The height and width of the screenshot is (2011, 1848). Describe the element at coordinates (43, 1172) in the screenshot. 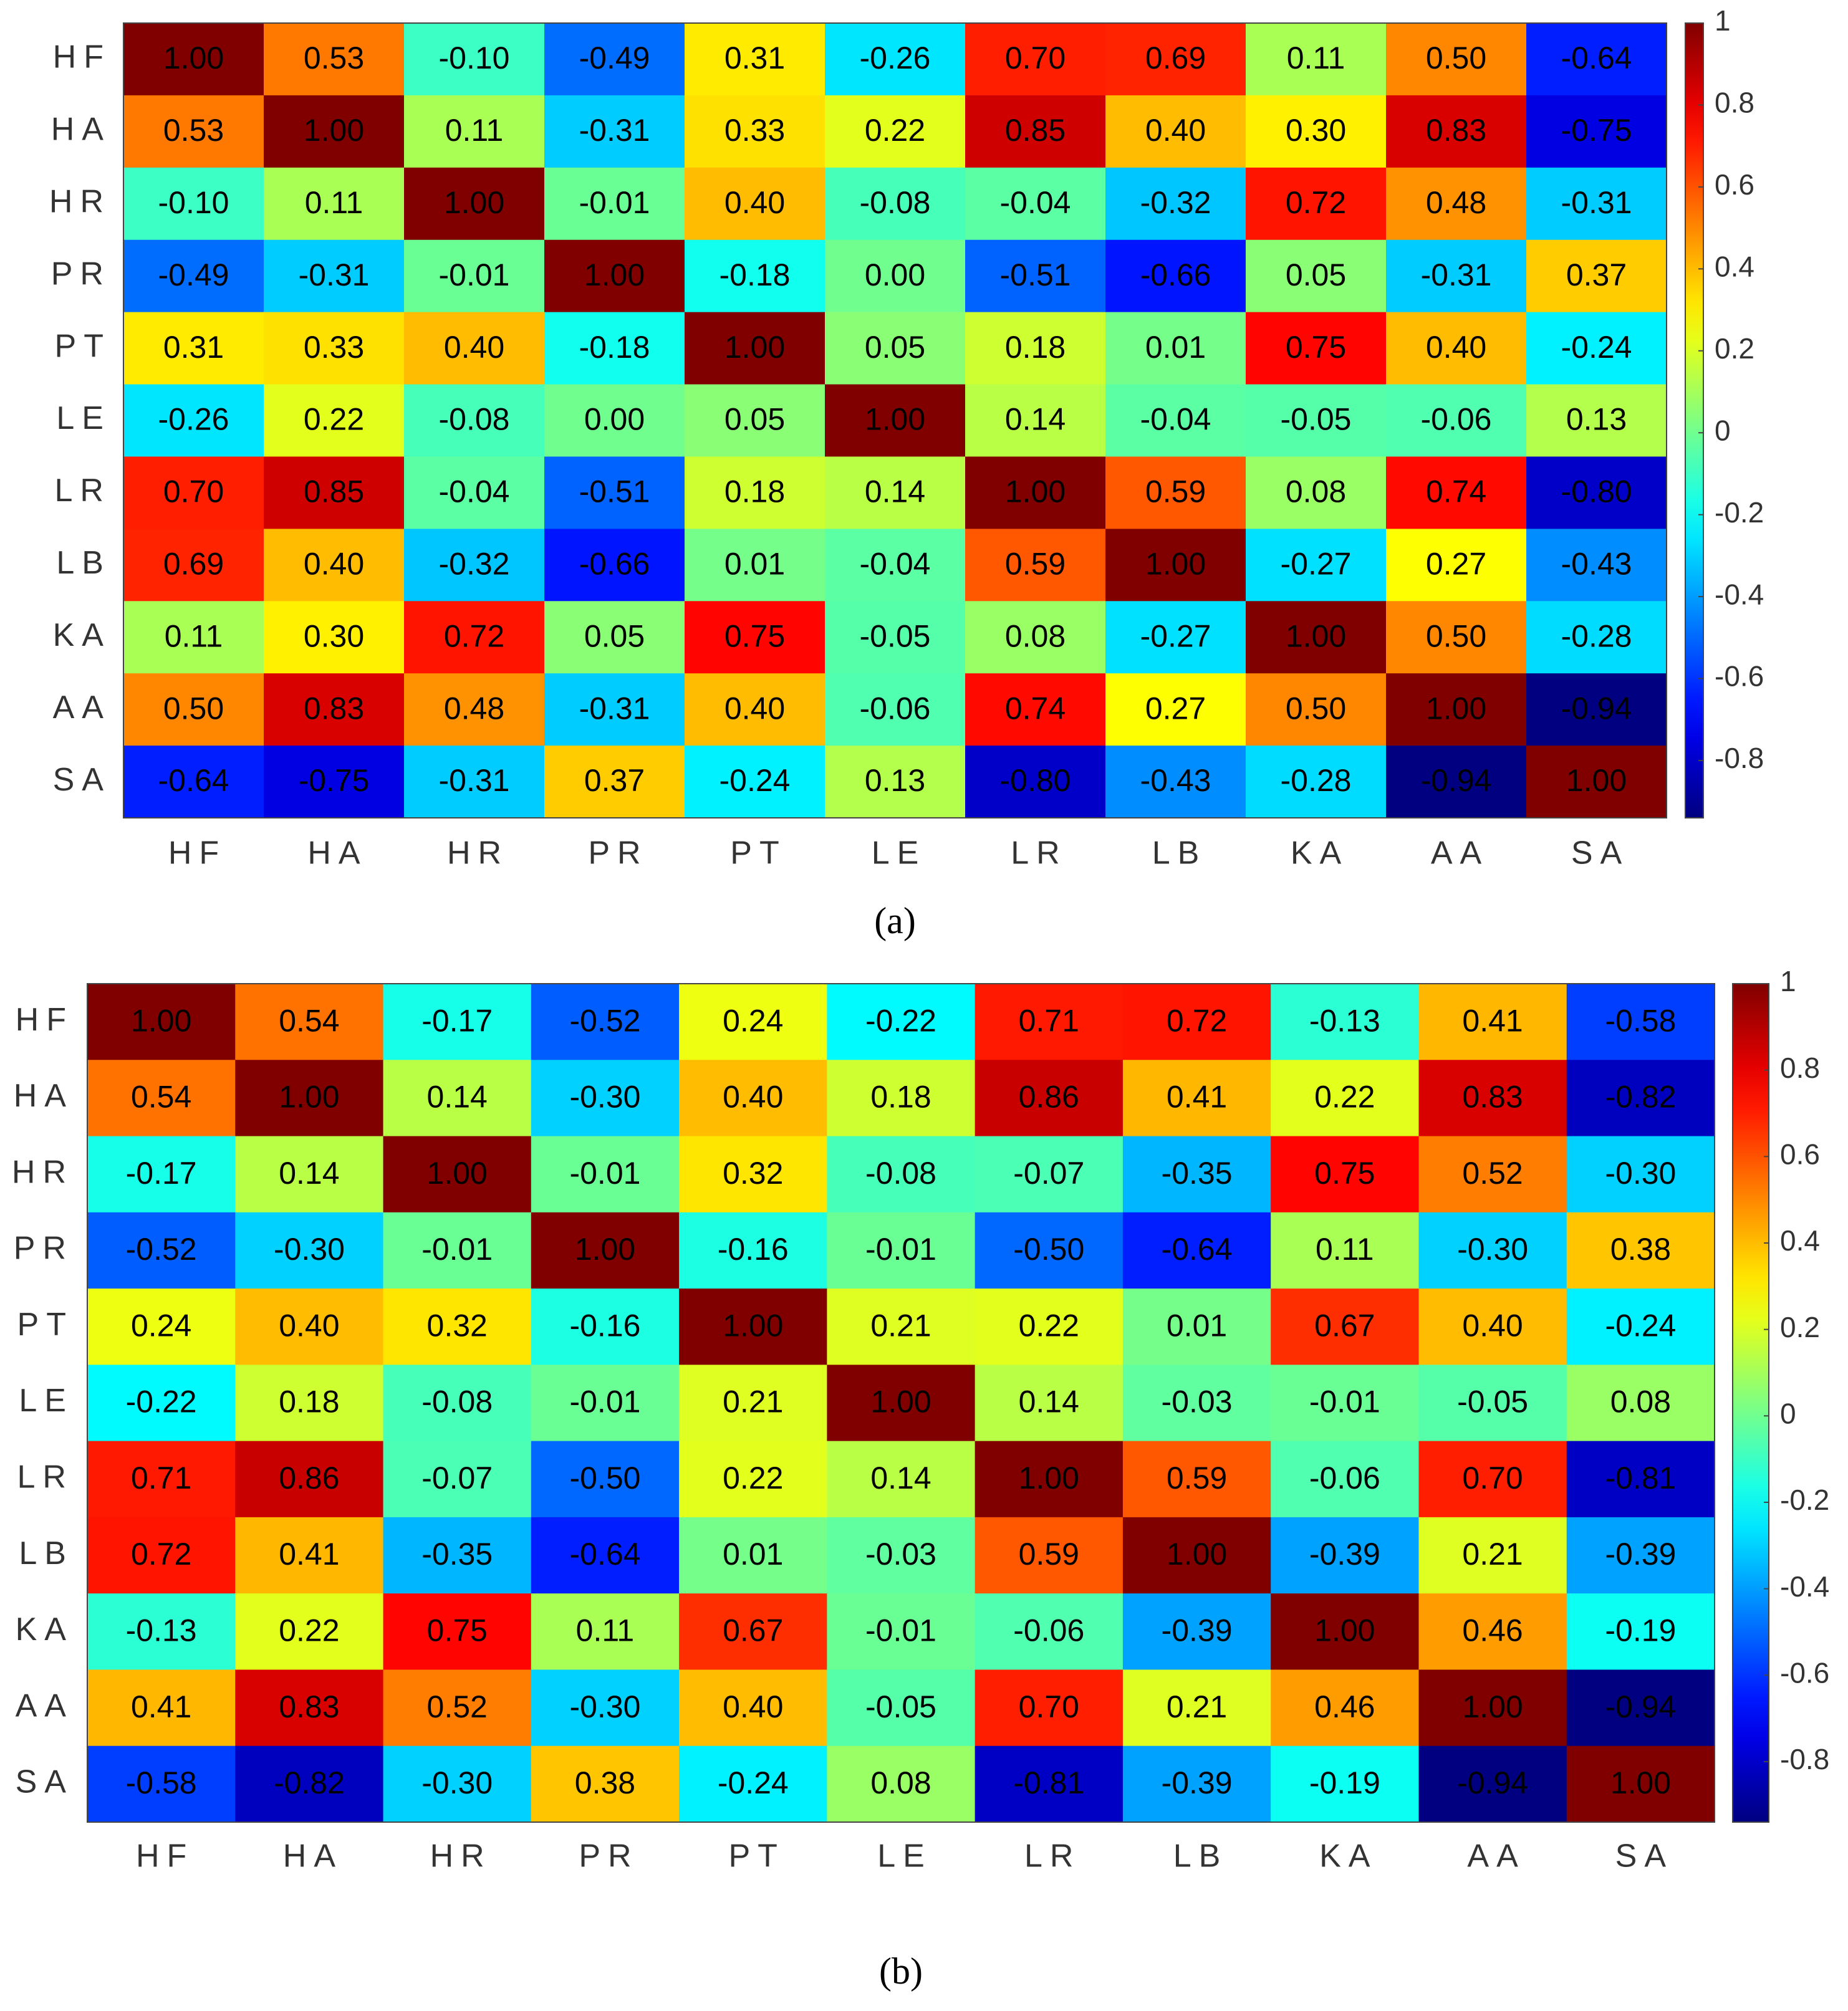

I see `y-tick-label: HR` at that location.